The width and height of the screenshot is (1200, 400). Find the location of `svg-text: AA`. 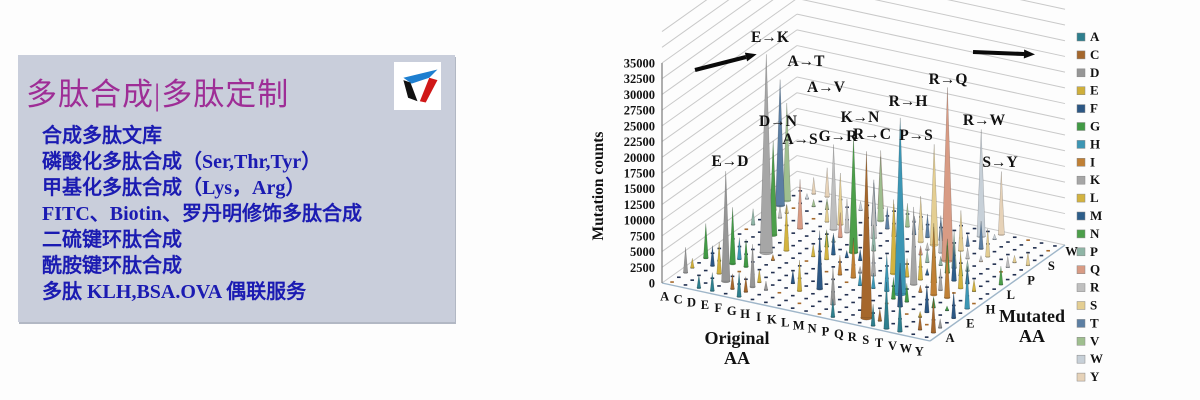

svg-text: AA is located at coordinates (1032, 336).